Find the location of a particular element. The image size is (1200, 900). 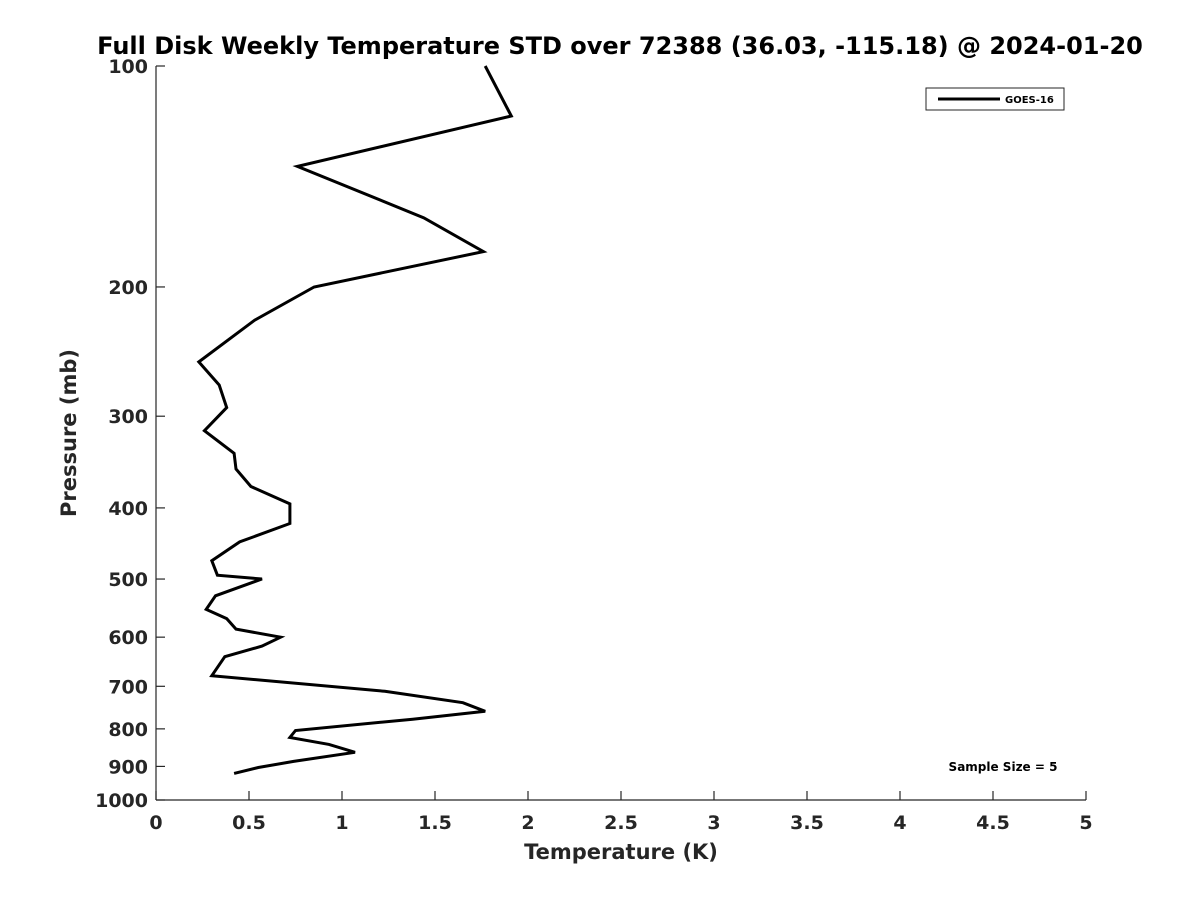

x-axis-label: Temperature (K) is located at coordinates (621, 852).